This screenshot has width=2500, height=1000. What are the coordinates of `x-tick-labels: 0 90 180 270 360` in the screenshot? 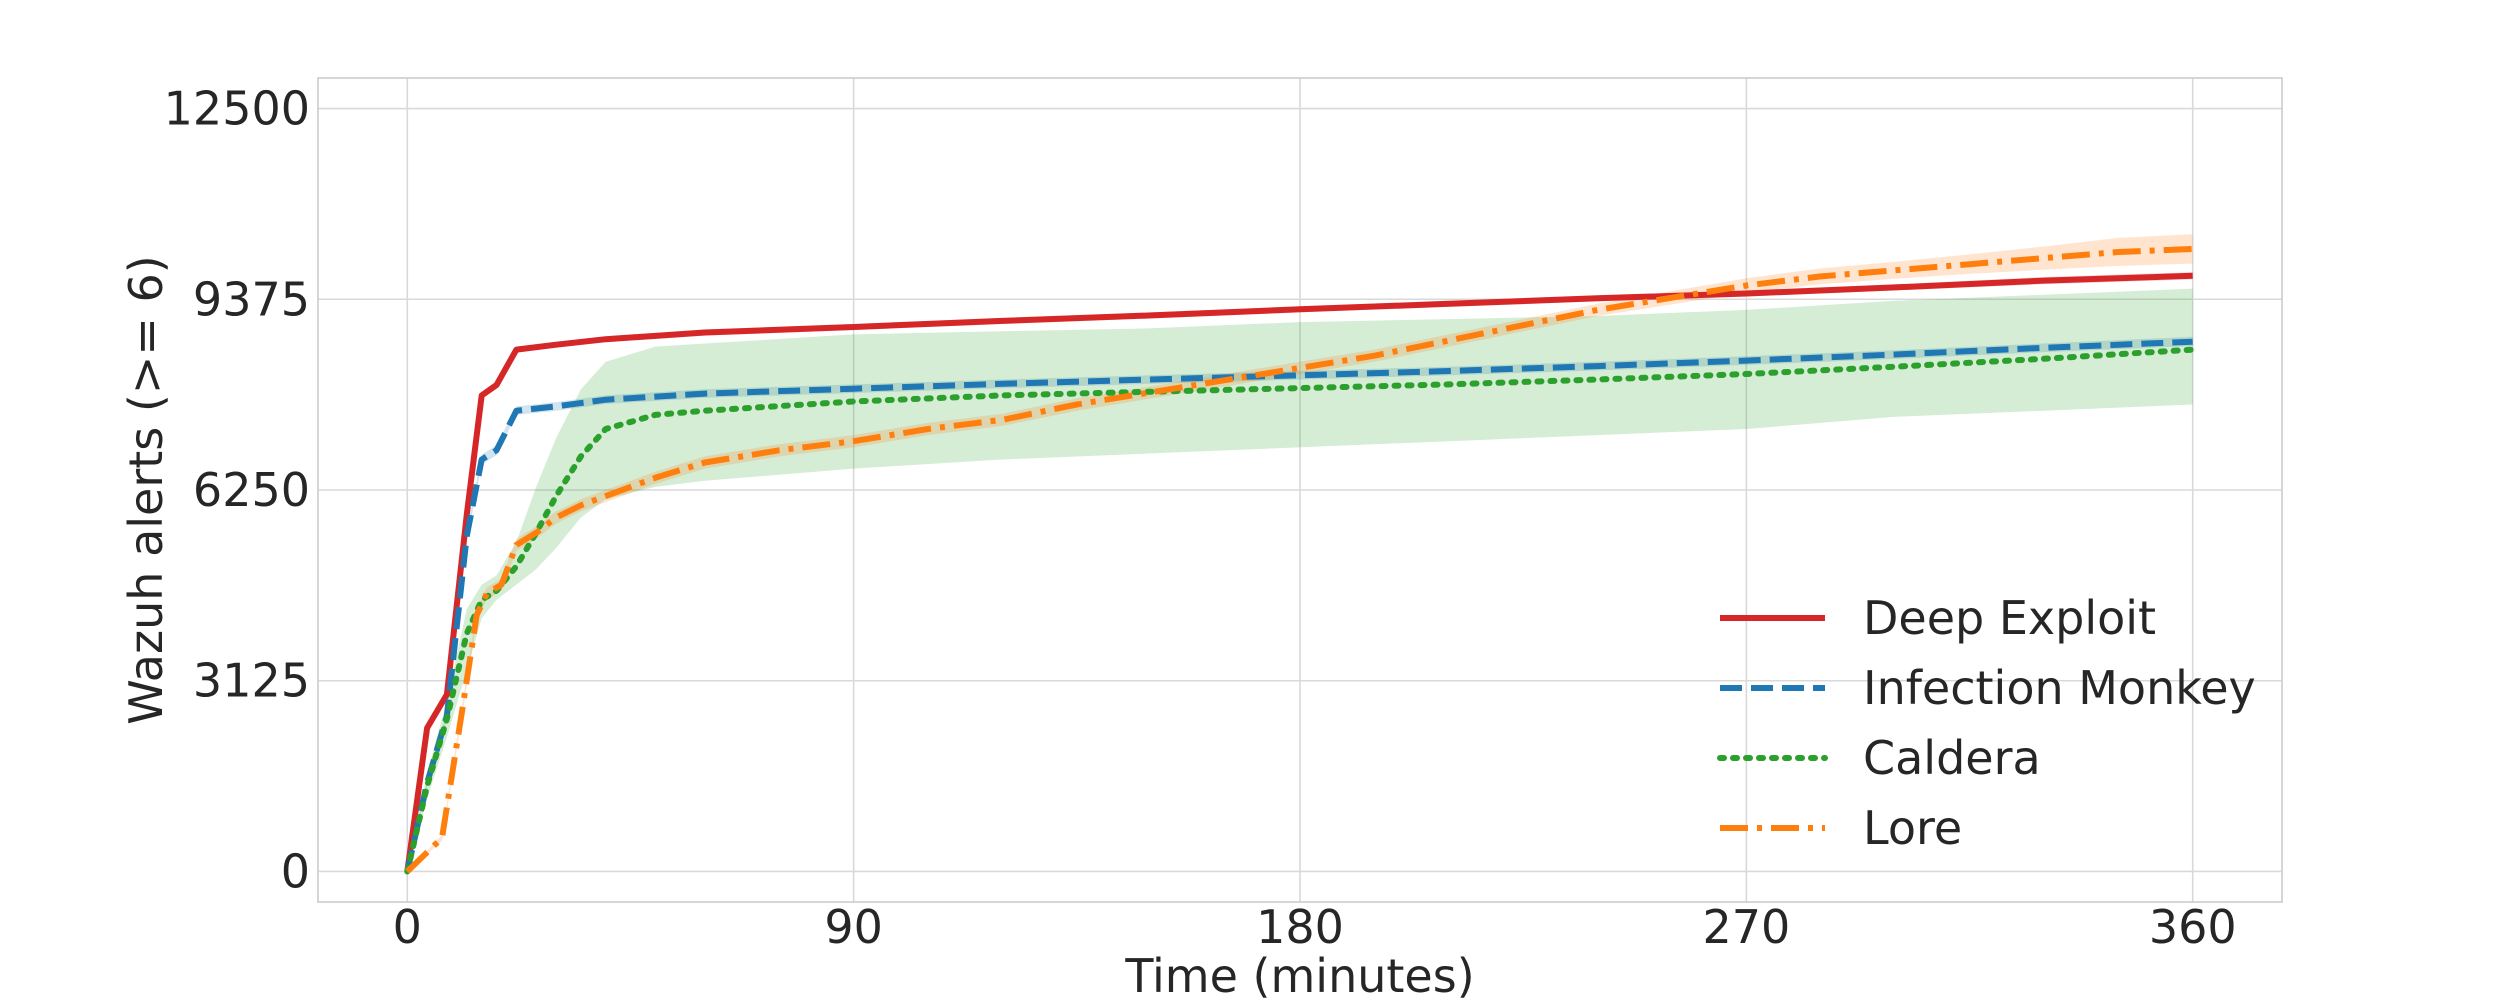 It's located at (1315, 927).